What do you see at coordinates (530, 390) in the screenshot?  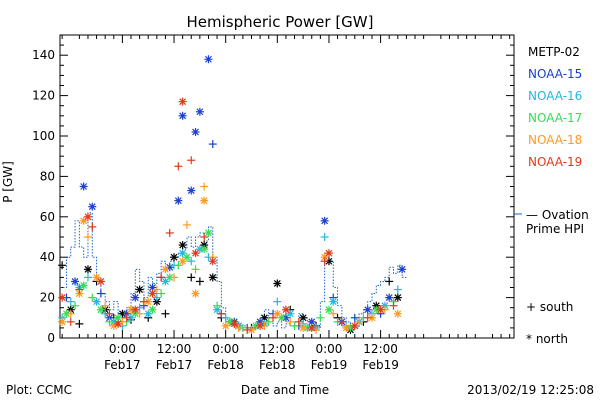 I see `plot-timestamp: 2013/02/19 12:25:08` at bounding box center [530, 390].